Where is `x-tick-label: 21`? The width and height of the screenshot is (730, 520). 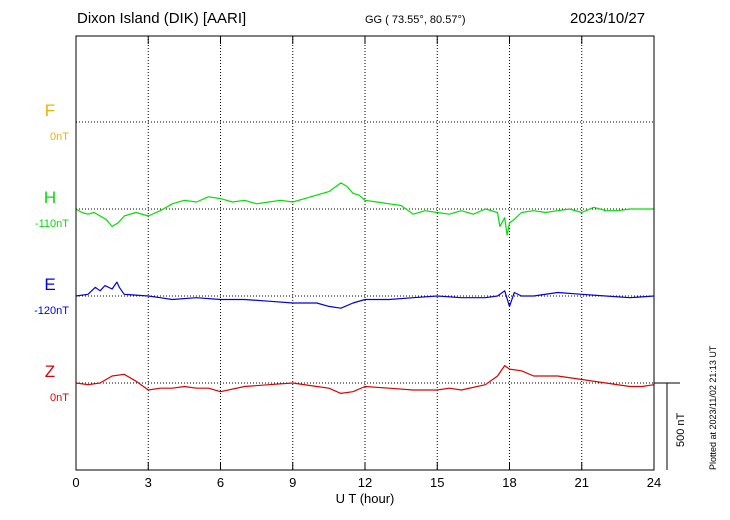
x-tick-label: 21 is located at coordinates (582, 482).